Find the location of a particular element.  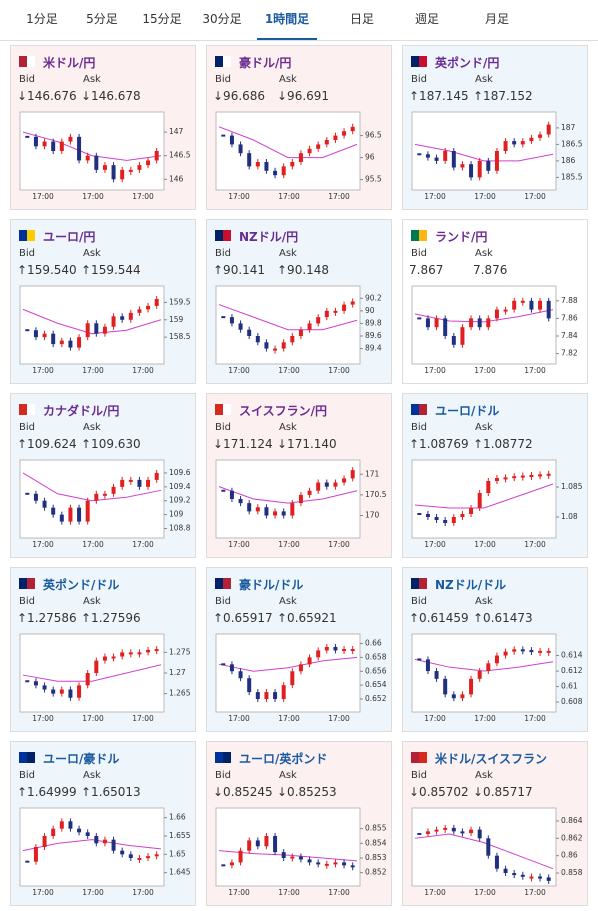

tab: 30分足 is located at coordinates (222, 19).